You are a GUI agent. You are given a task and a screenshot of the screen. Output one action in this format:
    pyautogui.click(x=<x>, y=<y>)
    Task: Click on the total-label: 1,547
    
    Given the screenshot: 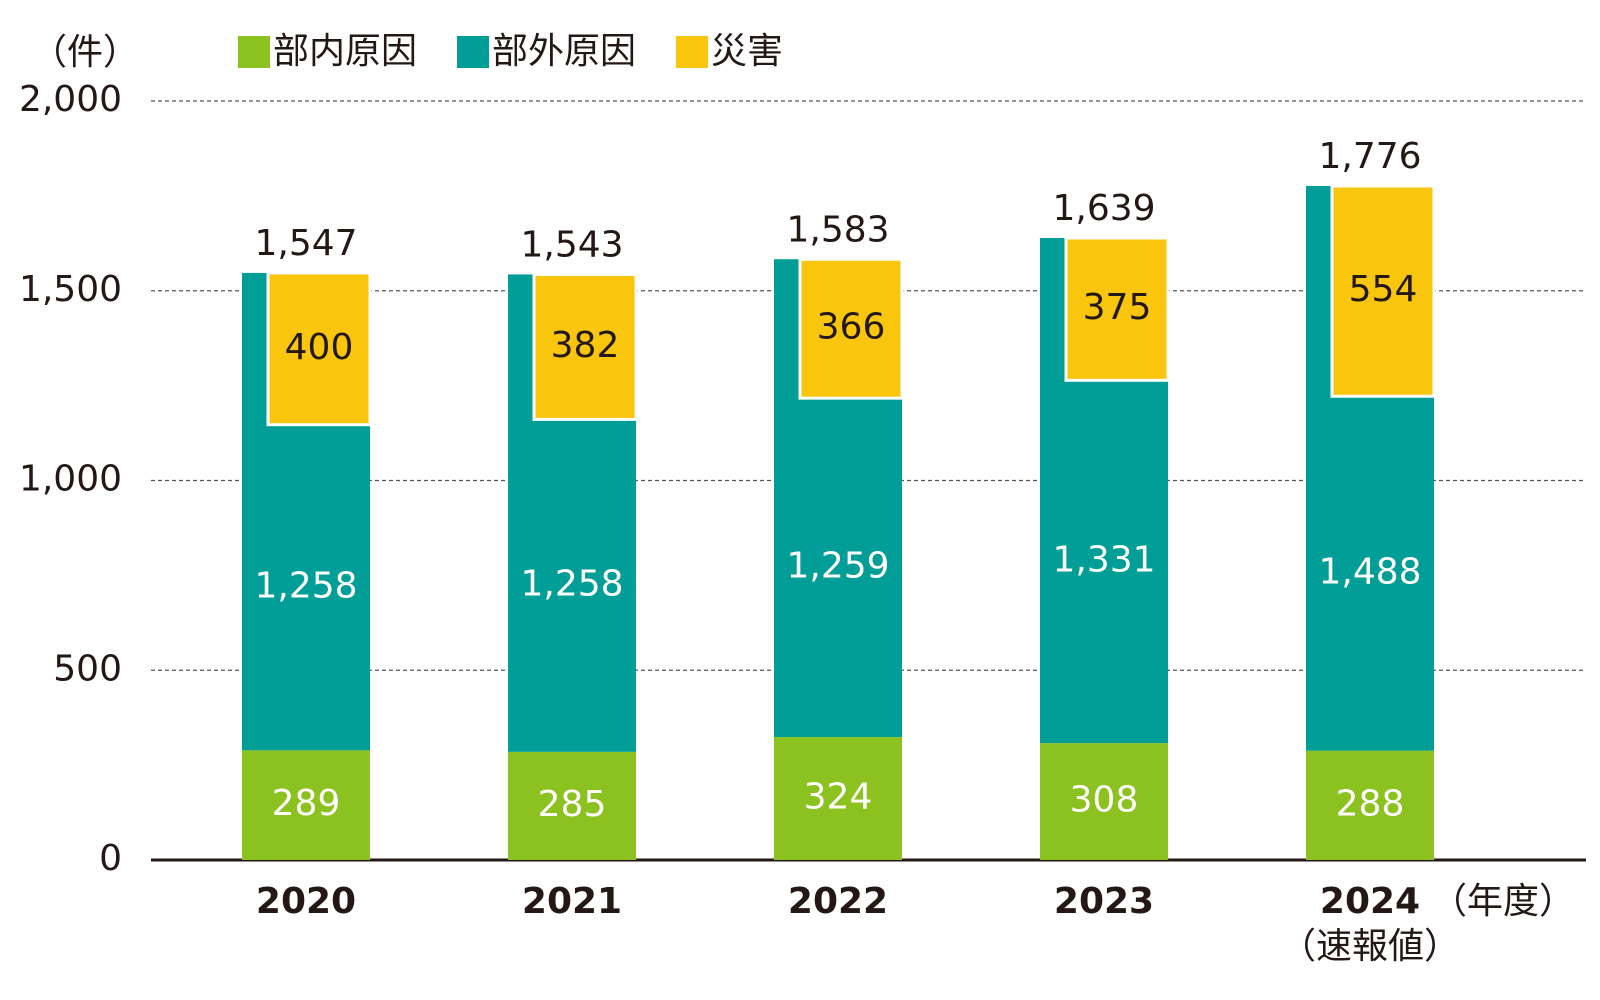 What is the action you would take?
    pyautogui.click(x=305, y=243)
    